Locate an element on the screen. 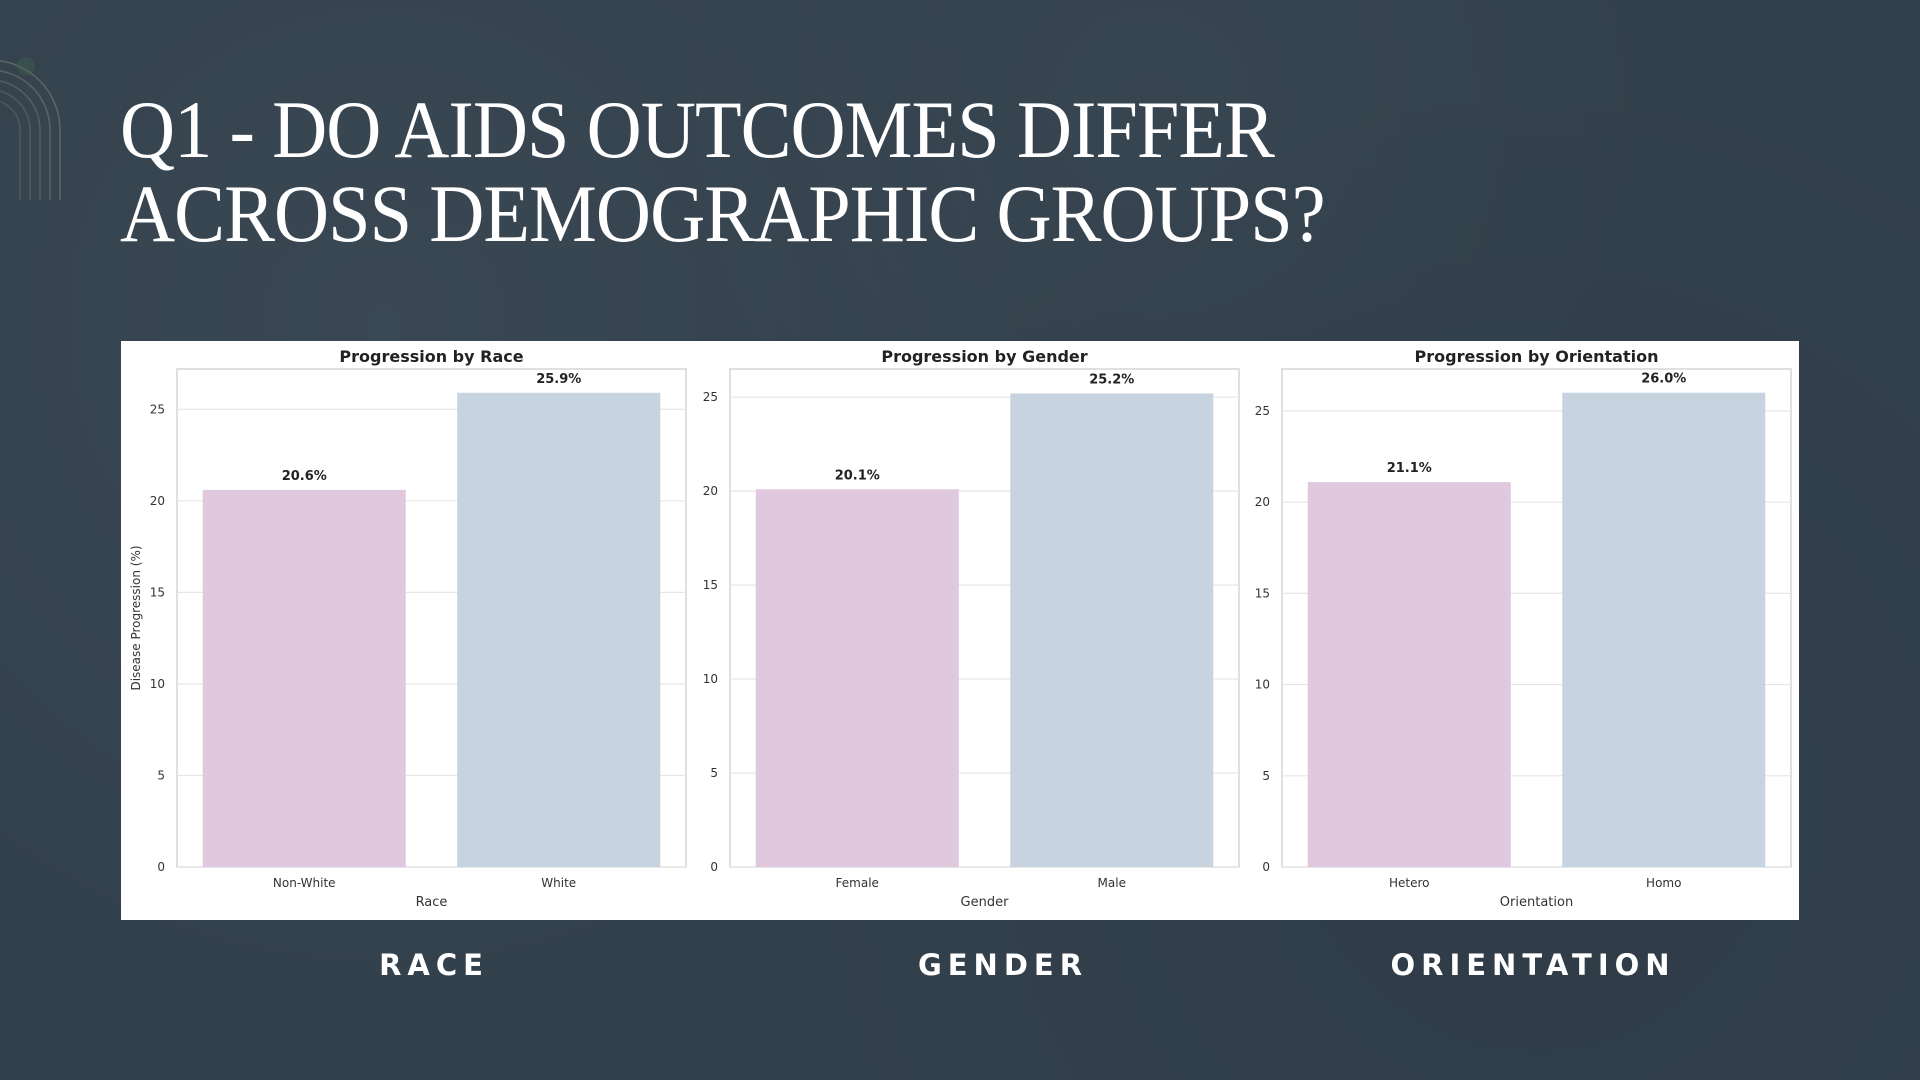 The width and height of the screenshot is (1920, 1080). x-axis-label: Orientation is located at coordinates (1536, 902).